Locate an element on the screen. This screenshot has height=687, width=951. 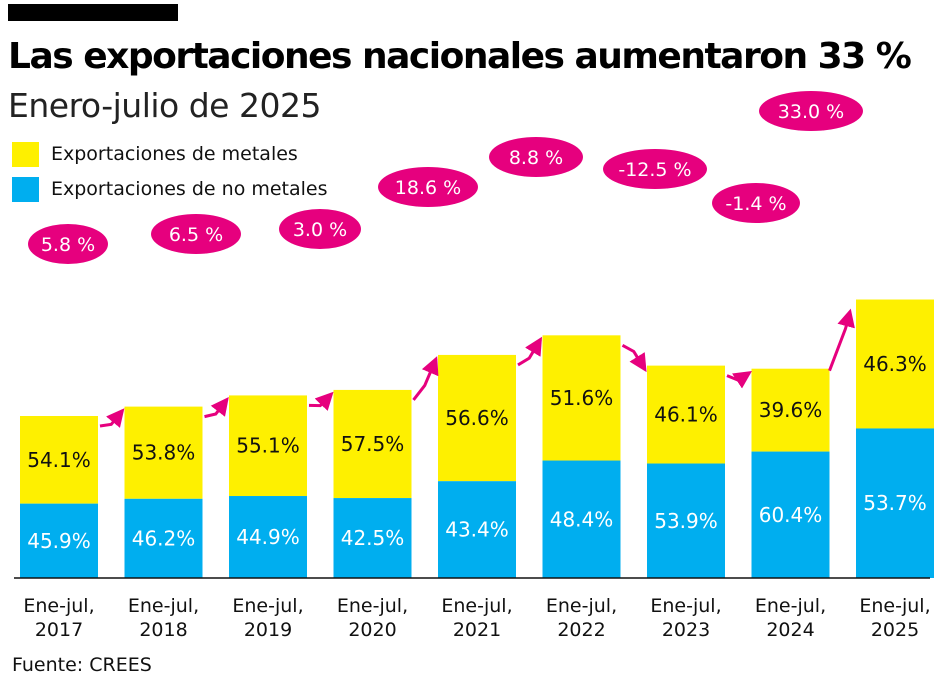
label-no-metales-0: 45.9% is located at coordinates (59, 541).